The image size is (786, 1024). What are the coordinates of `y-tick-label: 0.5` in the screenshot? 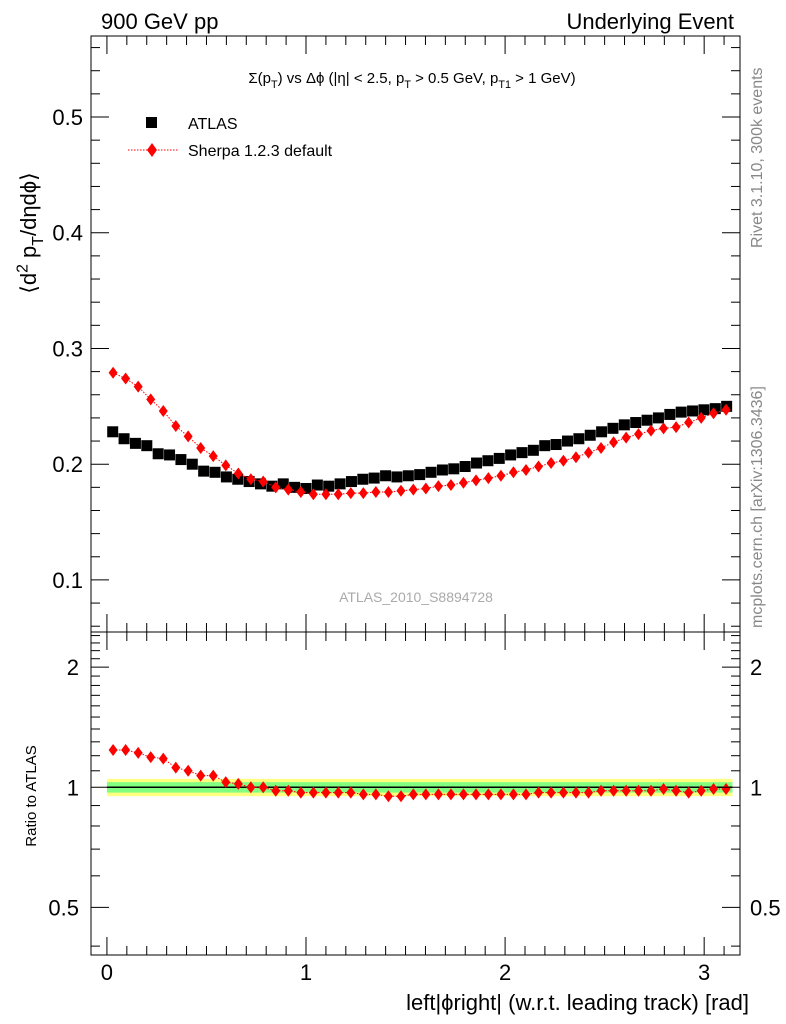 It's located at (67, 117).